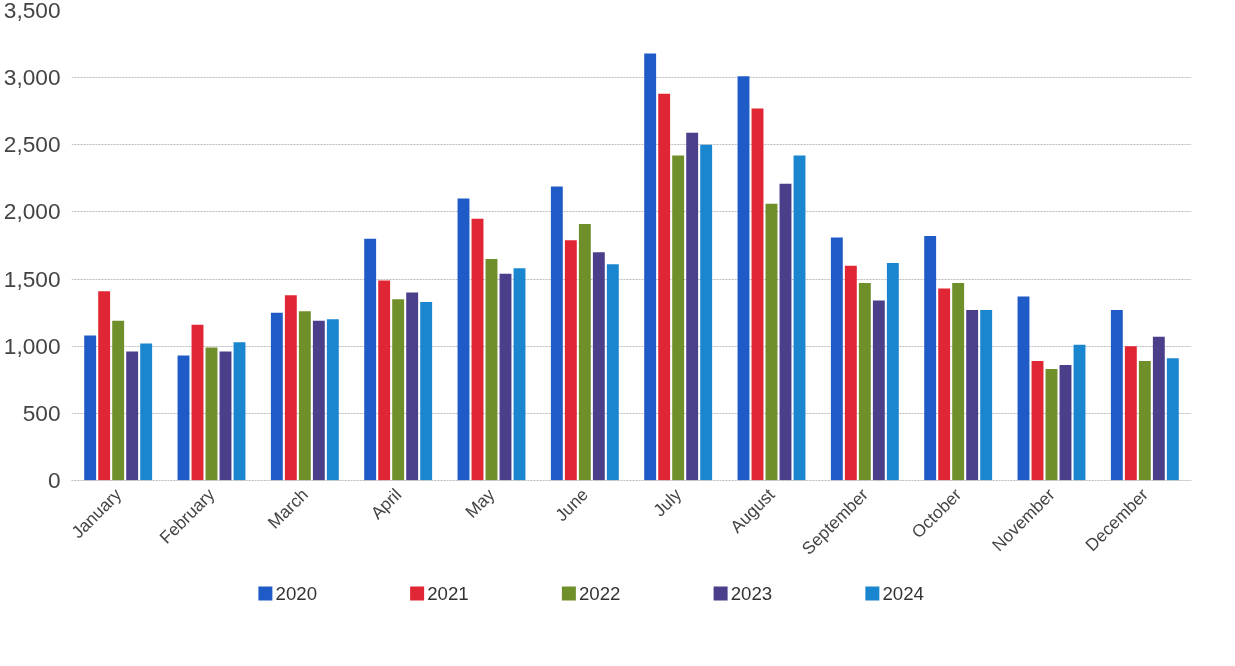  What do you see at coordinates (32, 77) in the screenshot?
I see `y-tick-label: 3,000` at bounding box center [32, 77].